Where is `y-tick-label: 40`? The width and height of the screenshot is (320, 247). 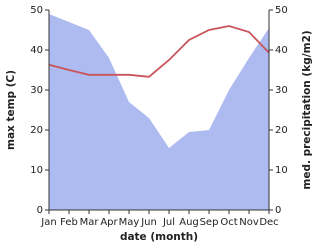 y-tick-label: 40 is located at coordinates (36, 50).